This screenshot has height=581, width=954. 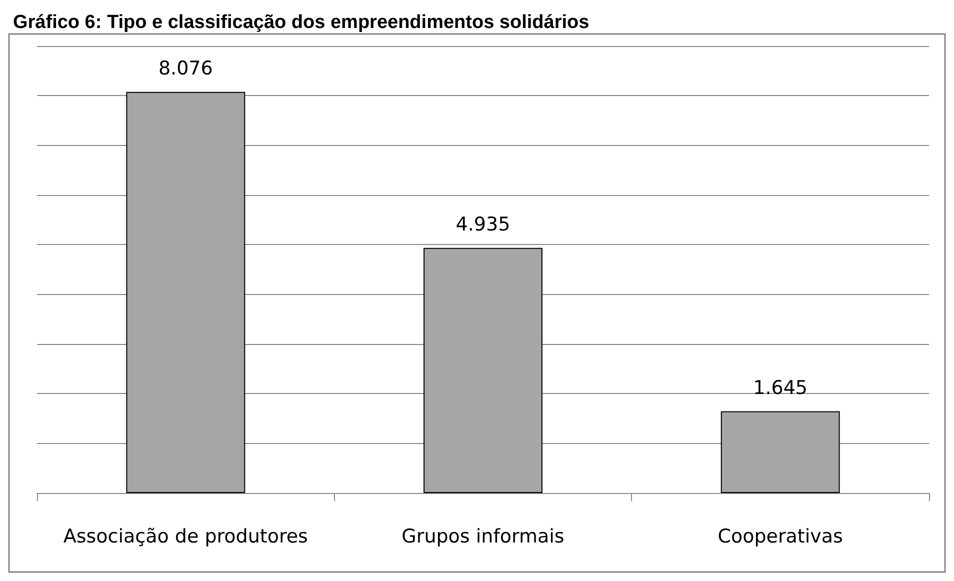 What do you see at coordinates (185, 68) in the screenshot?
I see `data-label: 8.076` at bounding box center [185, 68].